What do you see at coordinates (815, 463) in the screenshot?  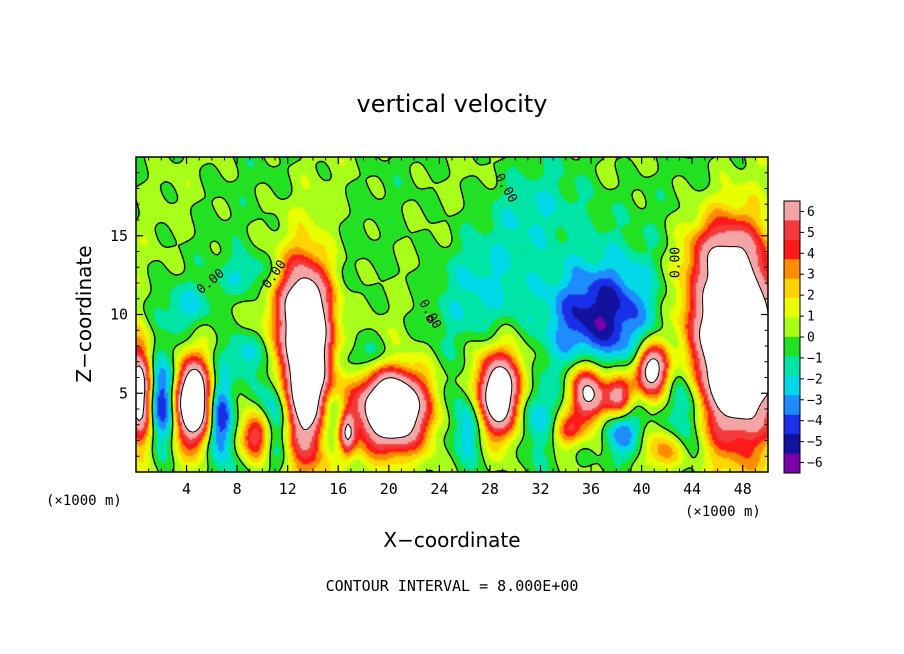 I see `colorbar-label: −6` at bounding box center [815, 463].